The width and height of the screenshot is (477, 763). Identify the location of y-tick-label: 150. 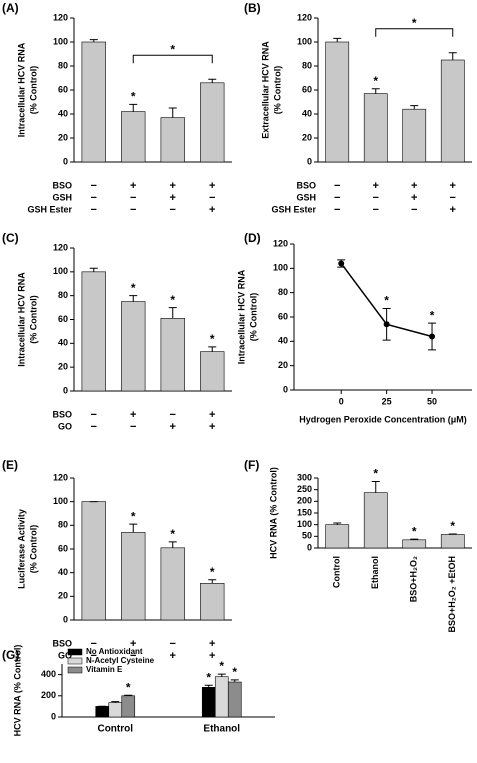
(304, 512).